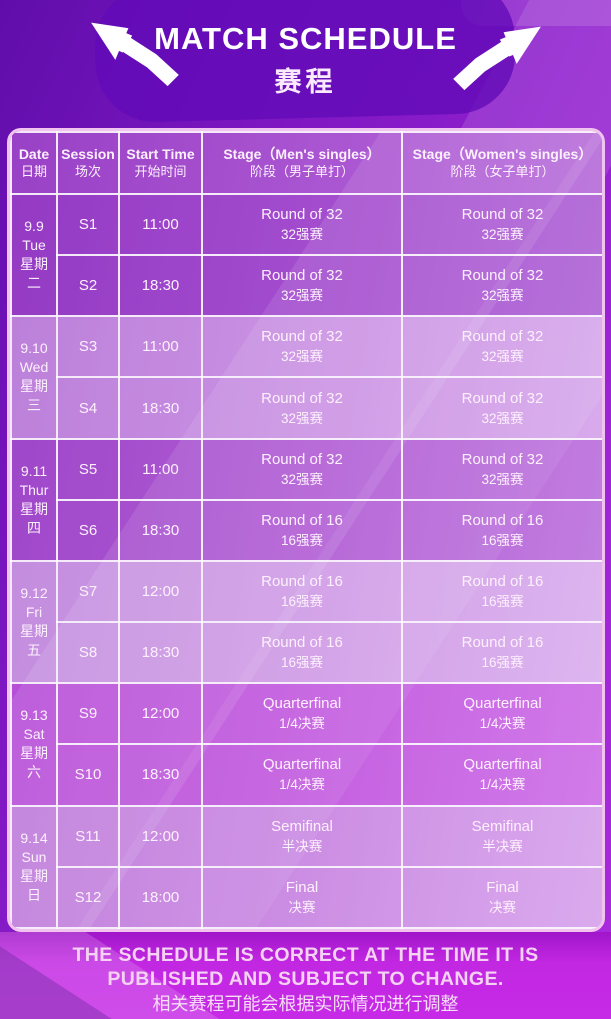 This screenshot has width=611, height=1019. What do you see at coordinates (34, 499) in the screenshot?
I see `date-cell: 9.11 Thur 星期四` at bounding box center [34, 499].